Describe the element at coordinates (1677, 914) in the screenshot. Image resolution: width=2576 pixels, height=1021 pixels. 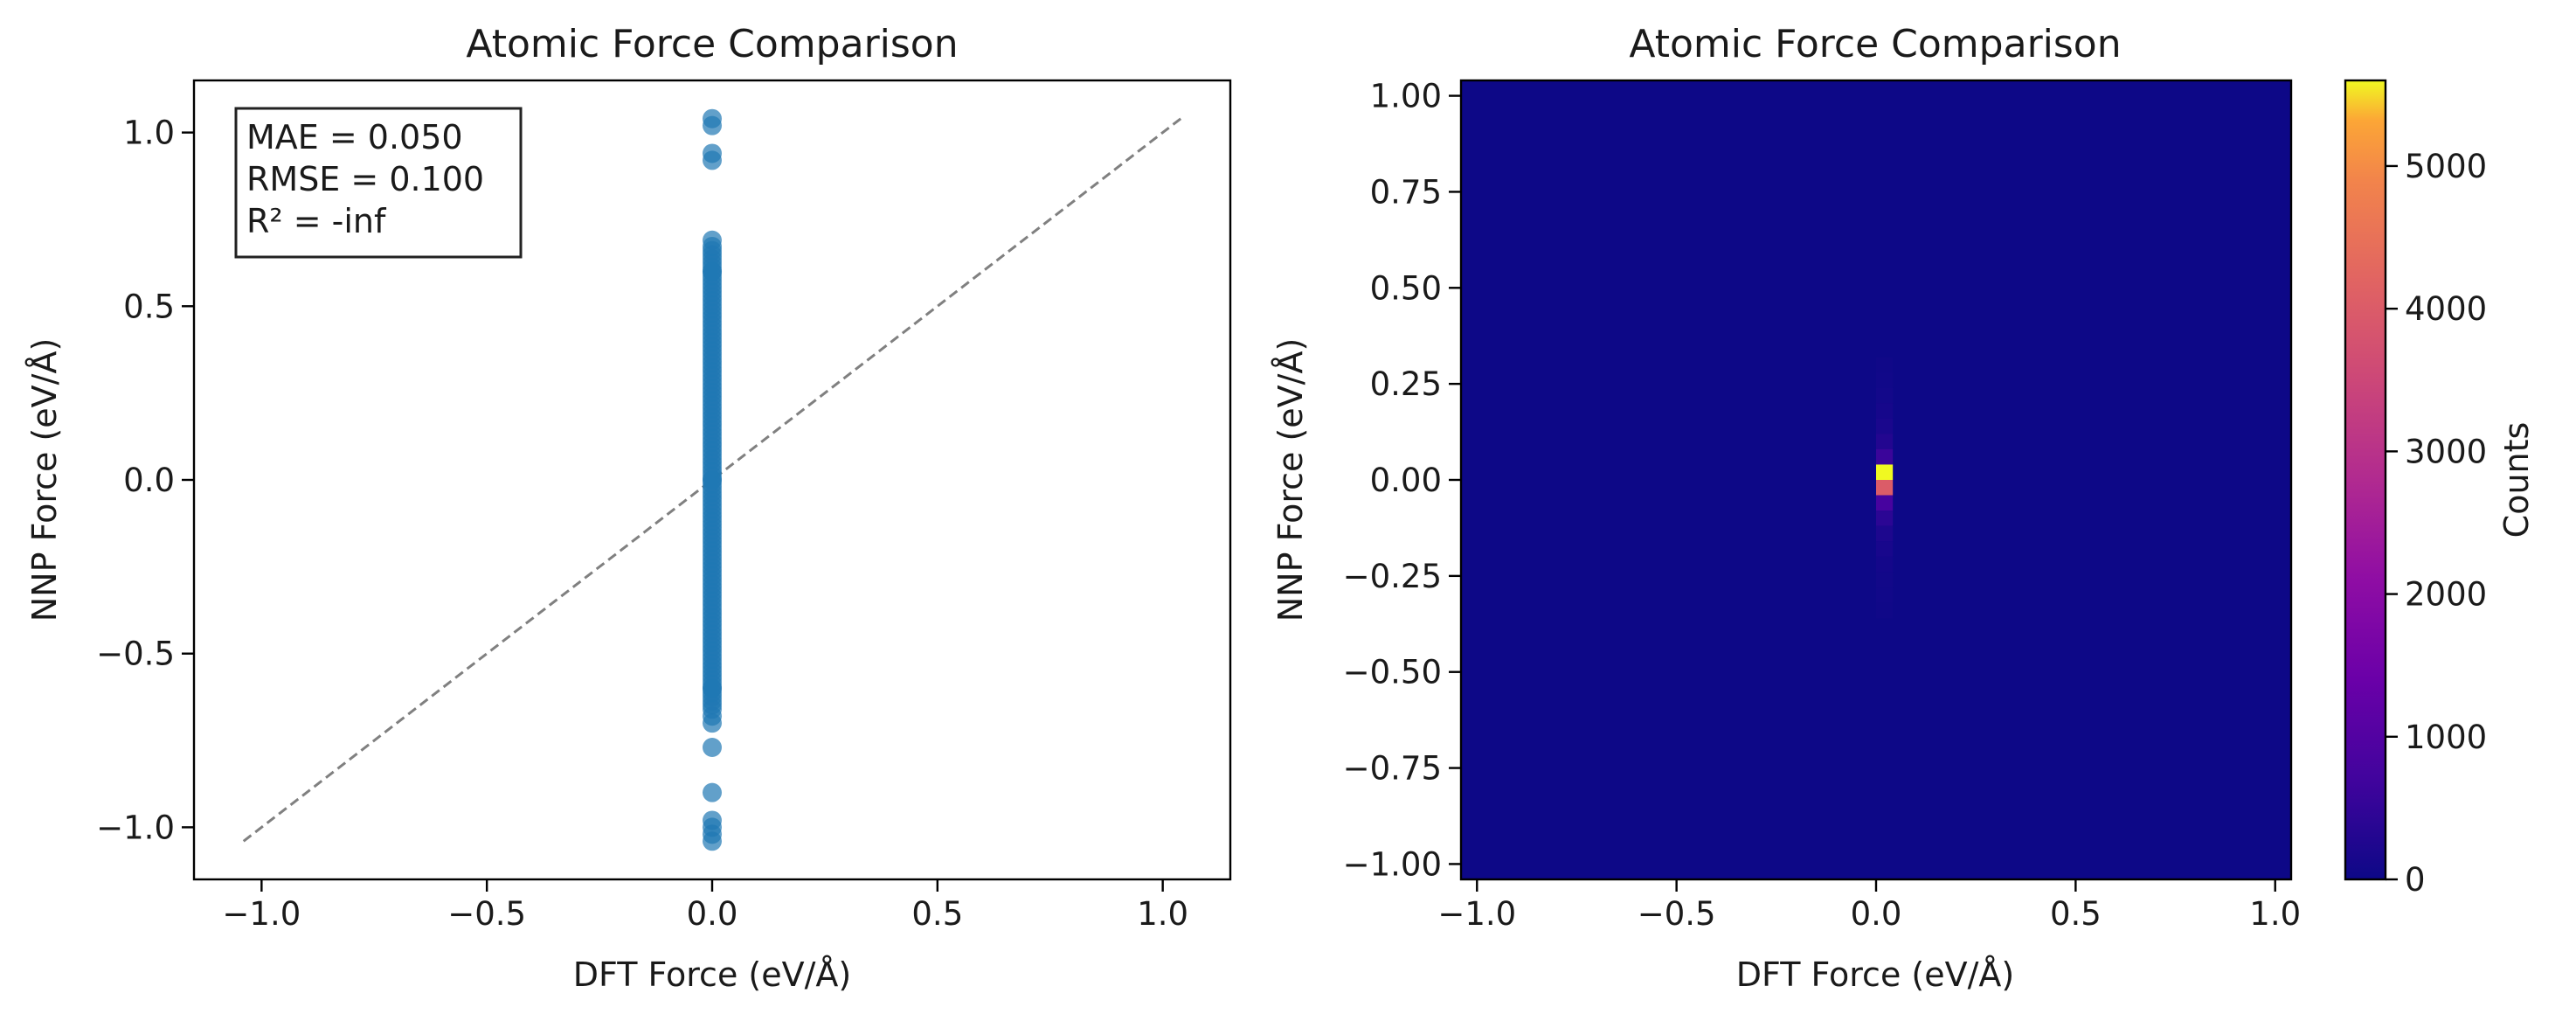
I see `heatmap-x-tick-label: −0.5` at that location.